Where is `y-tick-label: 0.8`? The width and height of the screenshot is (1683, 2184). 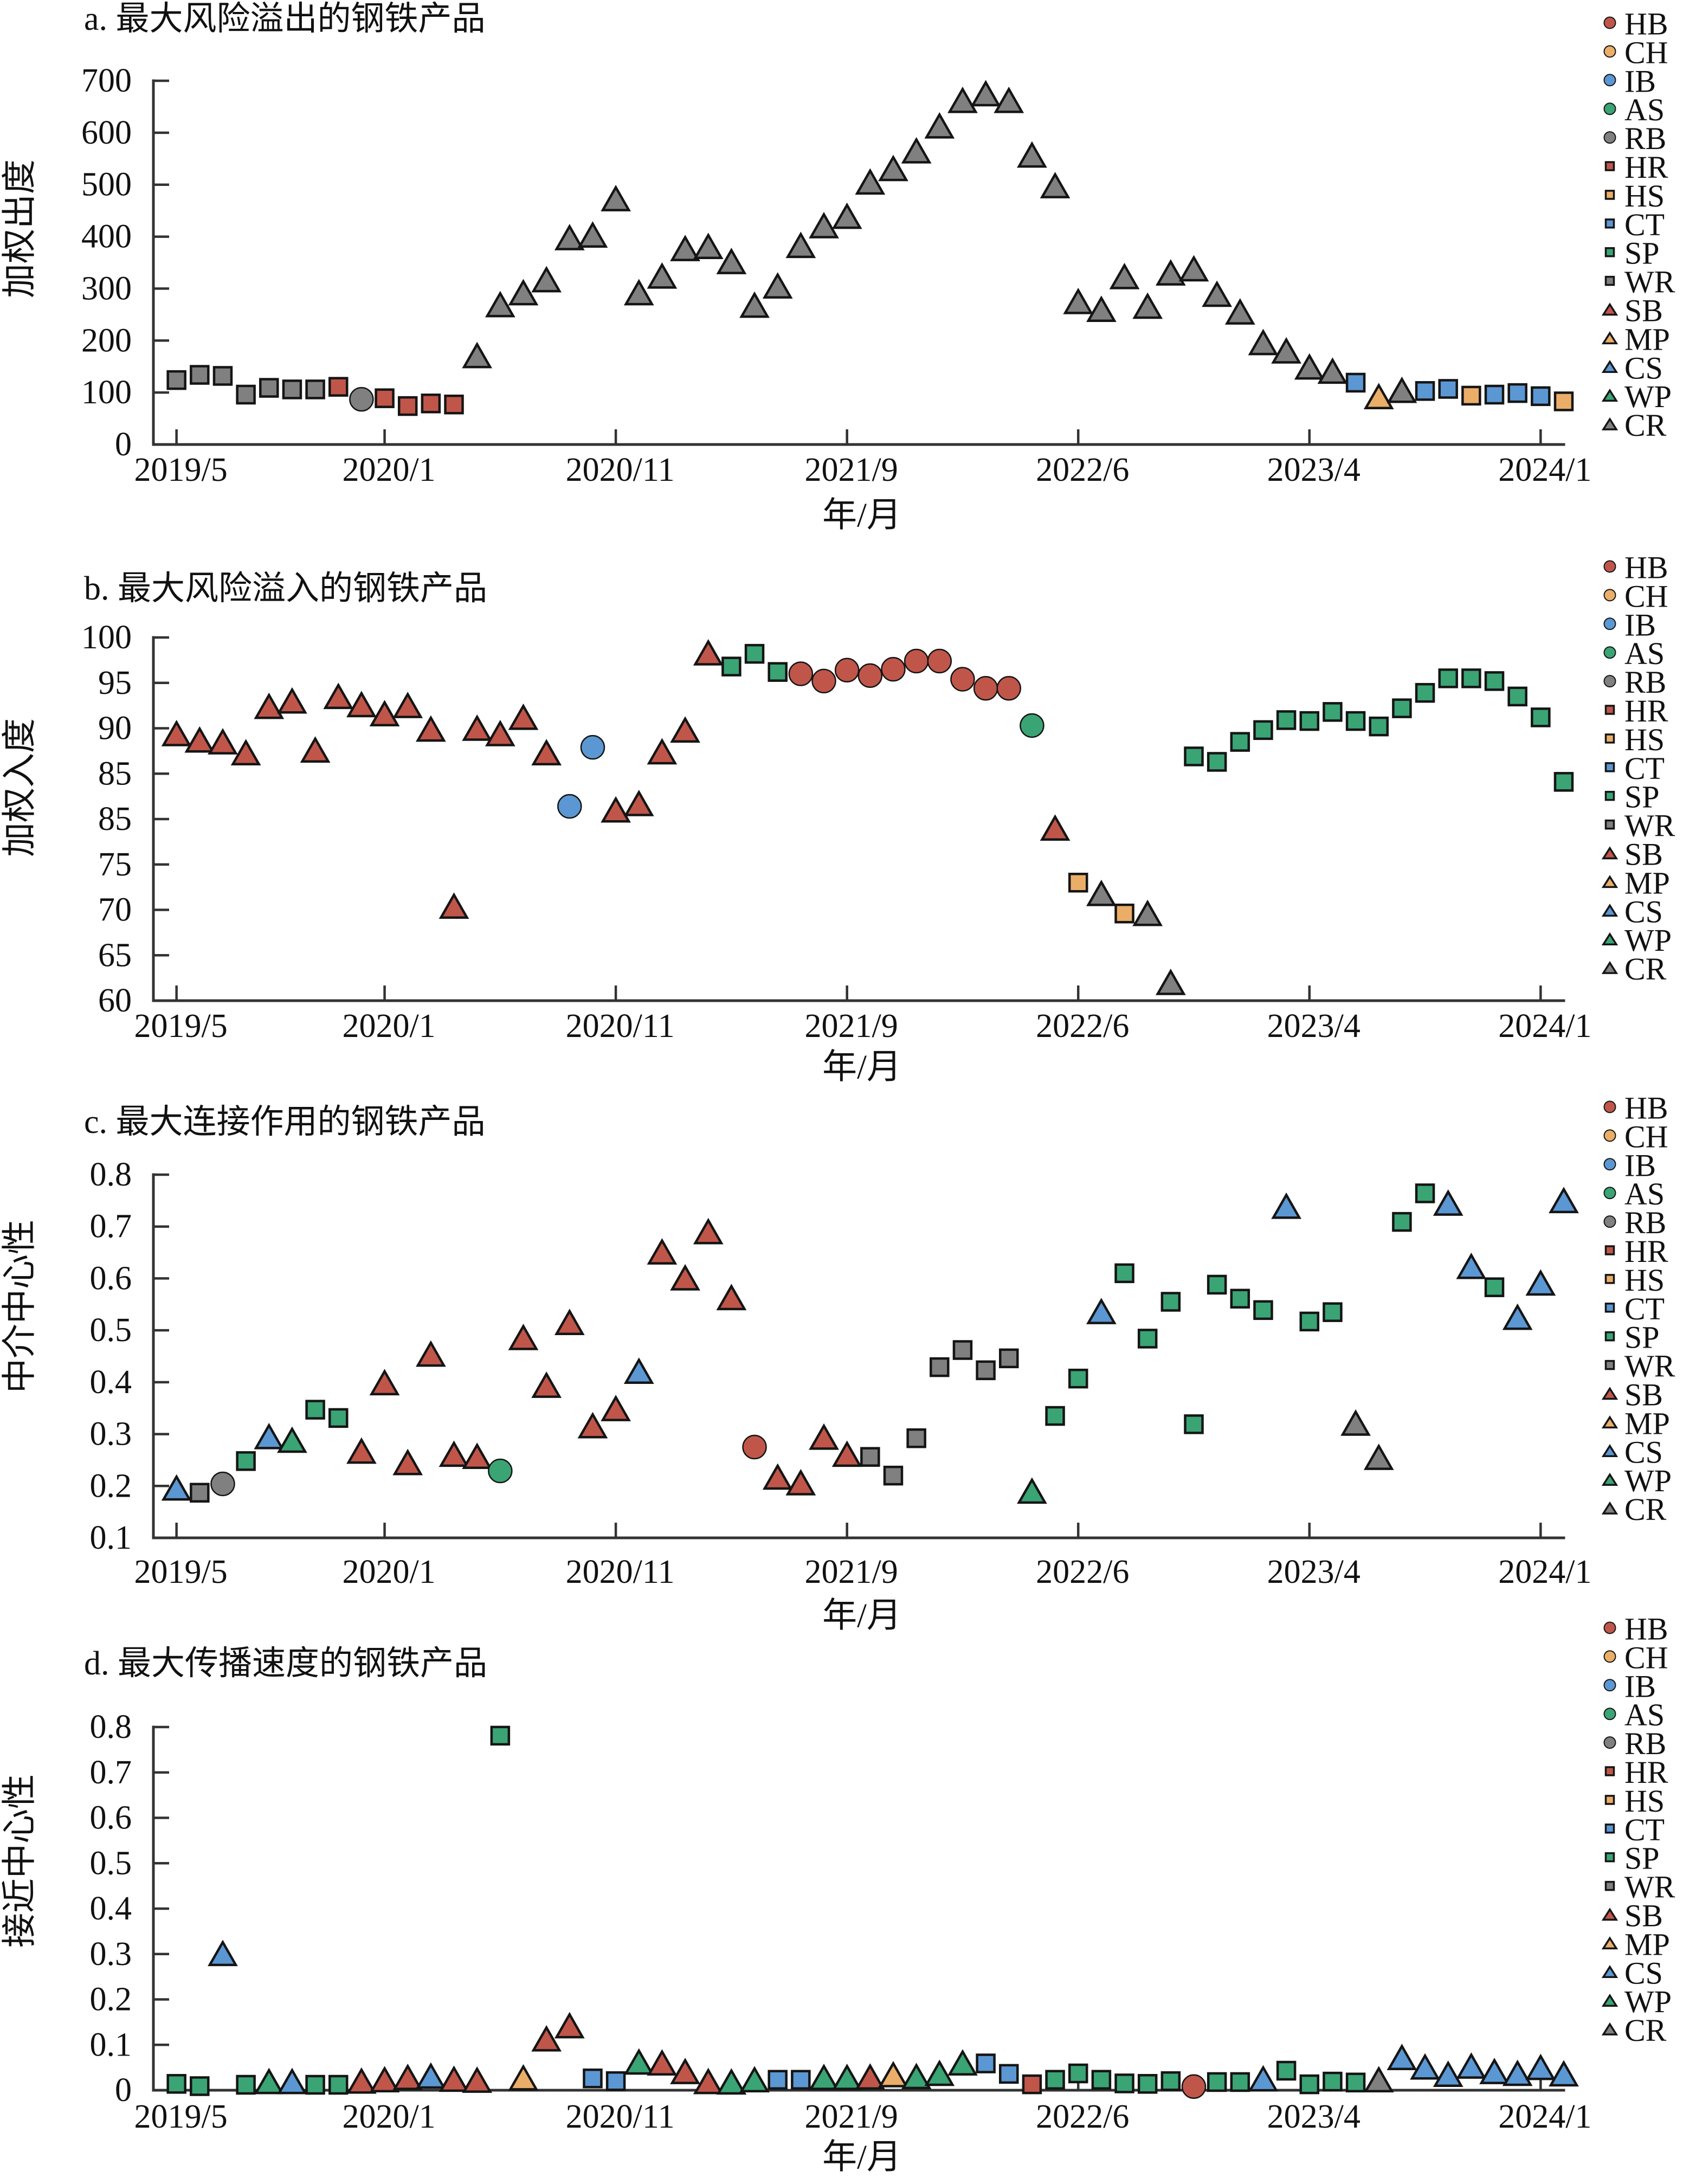
y-tick-label: 0.8 is located at coordinates (111, 1727).